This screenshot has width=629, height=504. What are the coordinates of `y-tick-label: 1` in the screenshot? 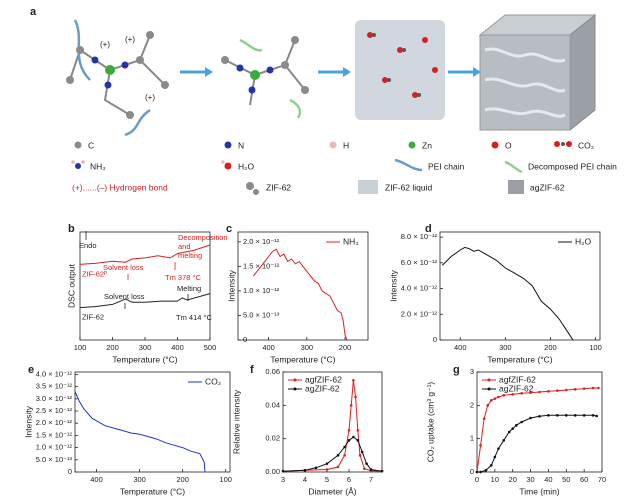 It's located at (472, 438).